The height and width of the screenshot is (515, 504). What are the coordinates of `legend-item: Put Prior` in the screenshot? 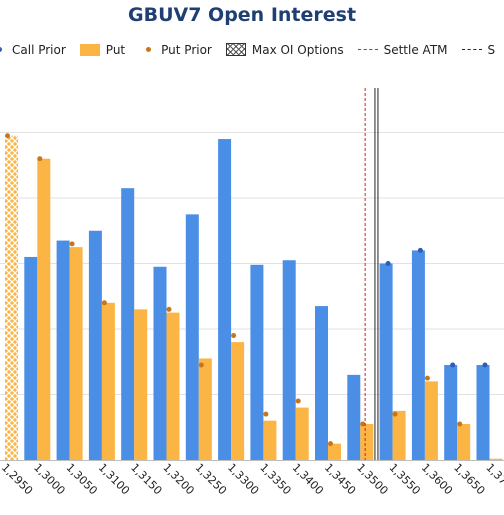 It's located at (175, 50).